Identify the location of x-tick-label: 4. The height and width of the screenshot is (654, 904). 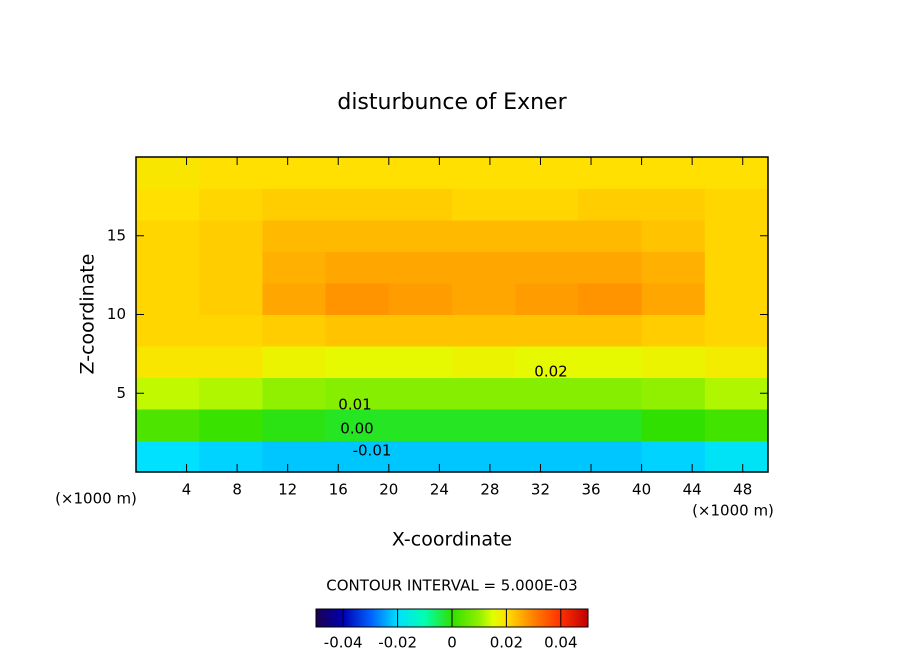
(187, 490).